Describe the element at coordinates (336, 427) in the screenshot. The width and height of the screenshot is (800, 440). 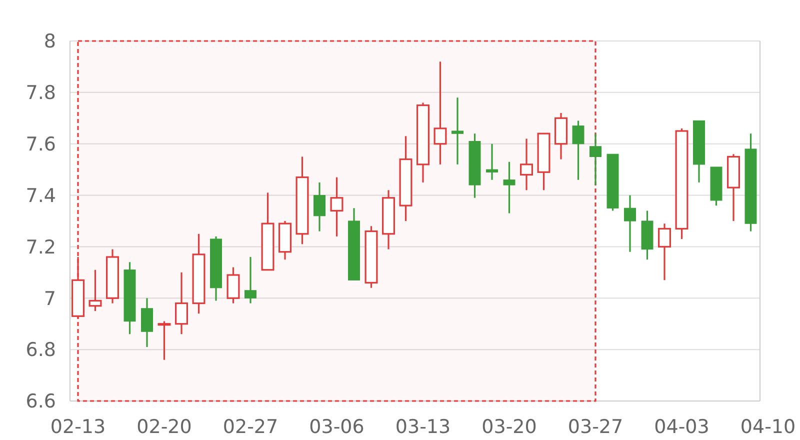
I see `x-tick-label: 03-06` at that location.